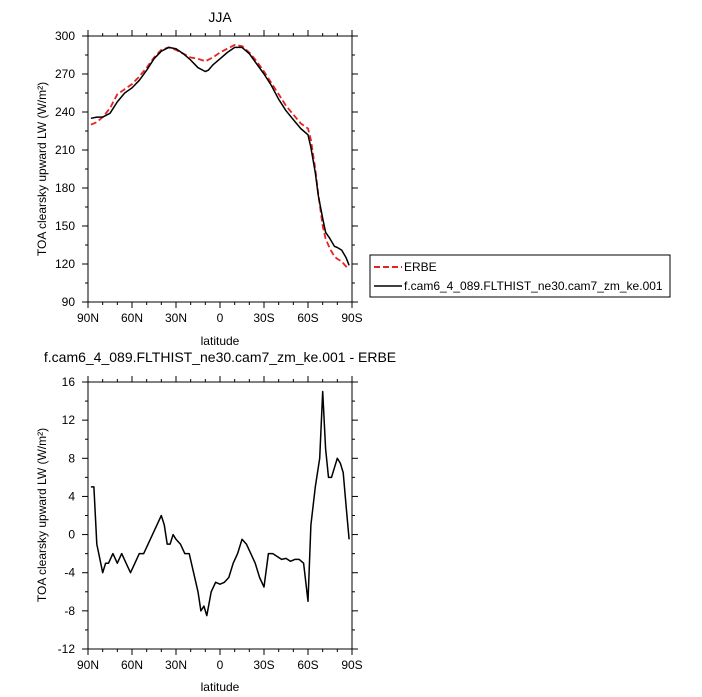 The image size is (702, 697). I want to click on top-chart-title: JJA, so click(220, 17).